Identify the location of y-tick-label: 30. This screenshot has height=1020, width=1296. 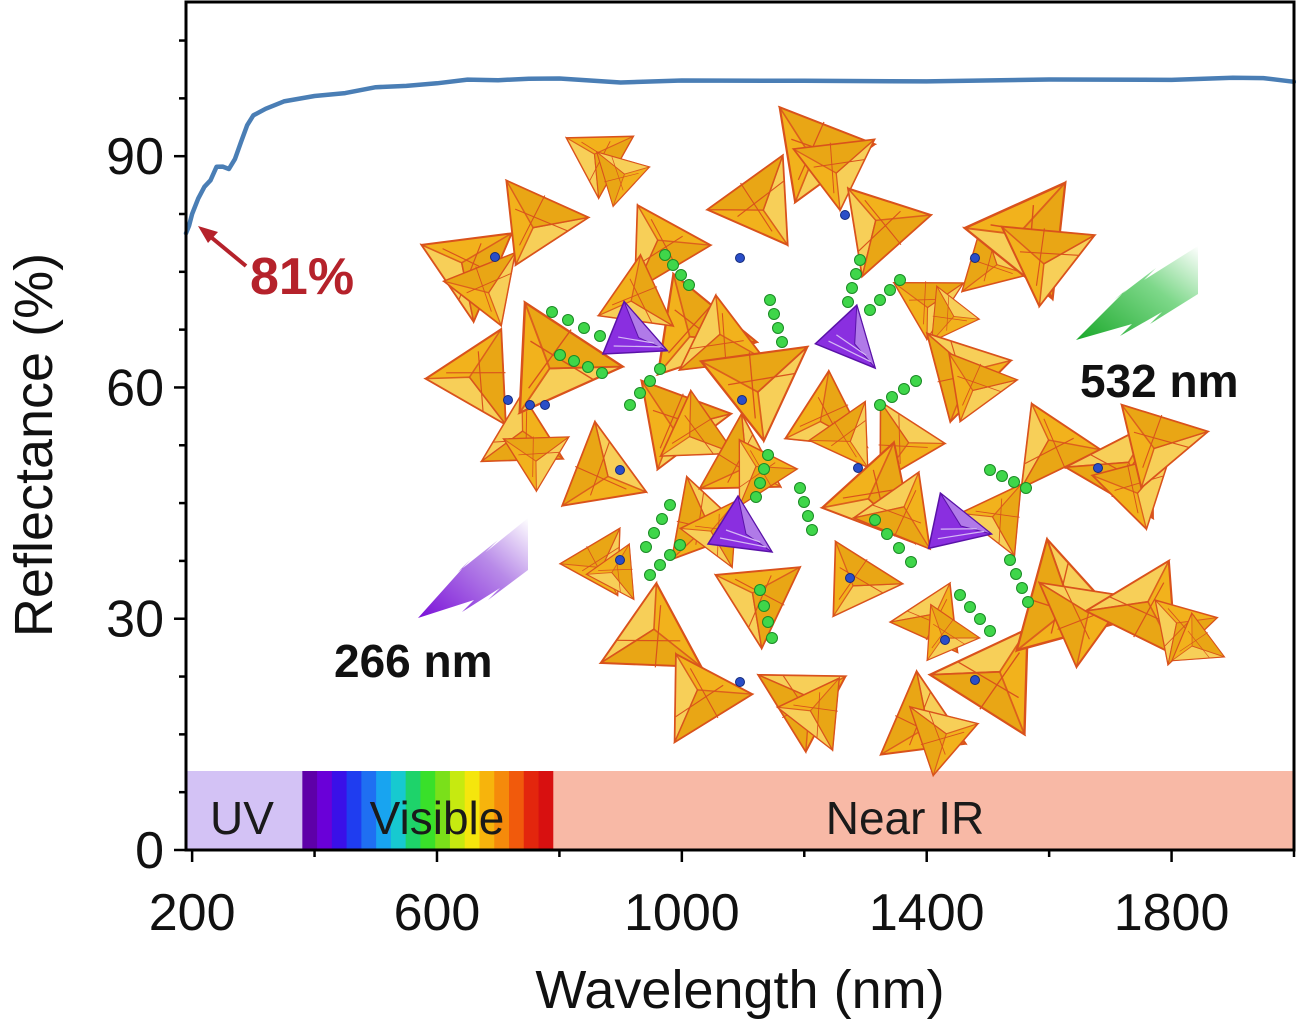
(135, 620).